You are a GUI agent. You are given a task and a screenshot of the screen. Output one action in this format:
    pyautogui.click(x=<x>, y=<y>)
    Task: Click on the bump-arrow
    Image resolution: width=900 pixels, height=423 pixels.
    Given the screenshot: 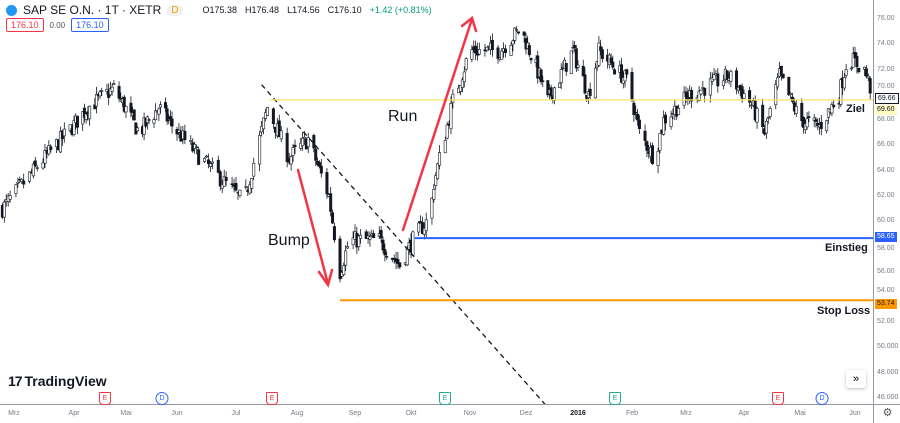 What is the action you would take?
    pyautogui.click(x=315, y=228)
    